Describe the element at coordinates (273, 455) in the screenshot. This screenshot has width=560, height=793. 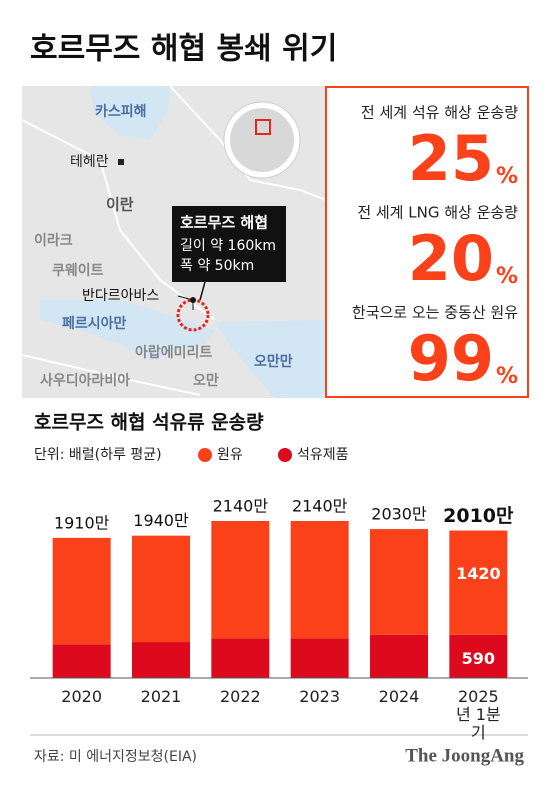
I see `legend: 원유 석유제품` at that location.